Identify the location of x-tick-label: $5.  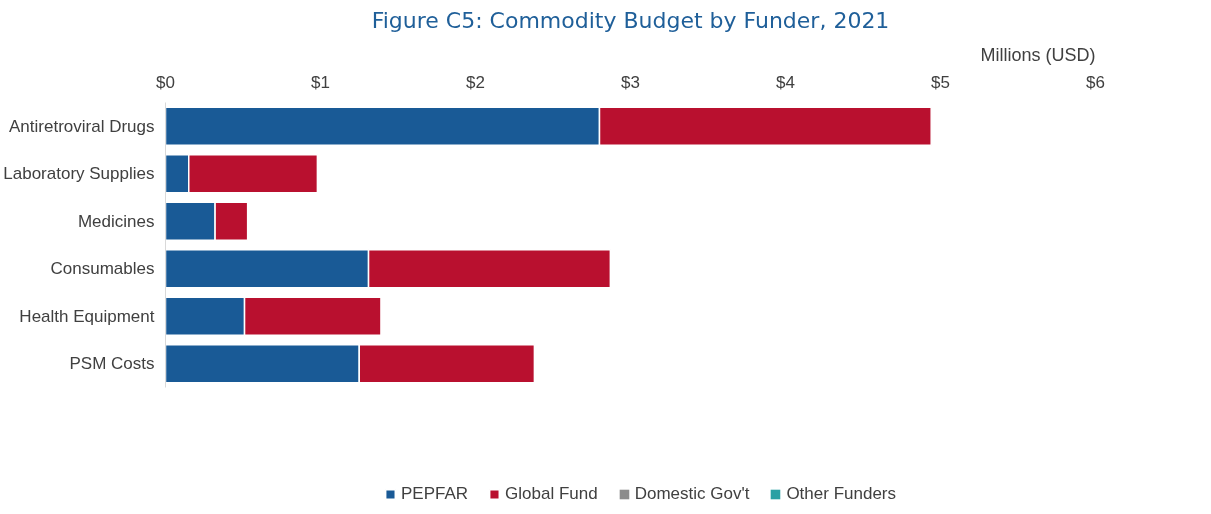
(940, 82).